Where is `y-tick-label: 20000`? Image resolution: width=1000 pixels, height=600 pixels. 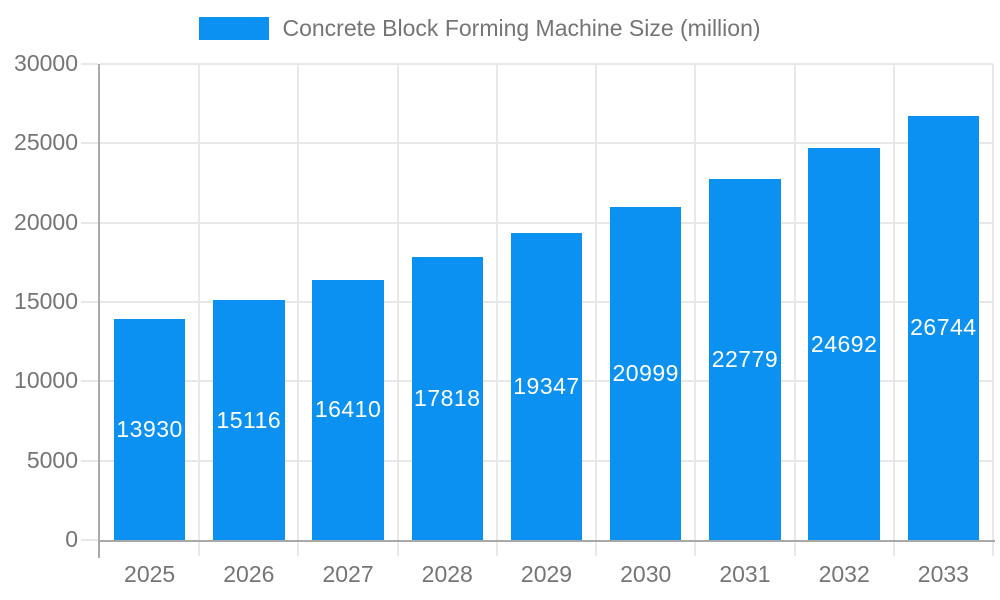 y-tick-label: 20000 is located at coordinates (46, 221).